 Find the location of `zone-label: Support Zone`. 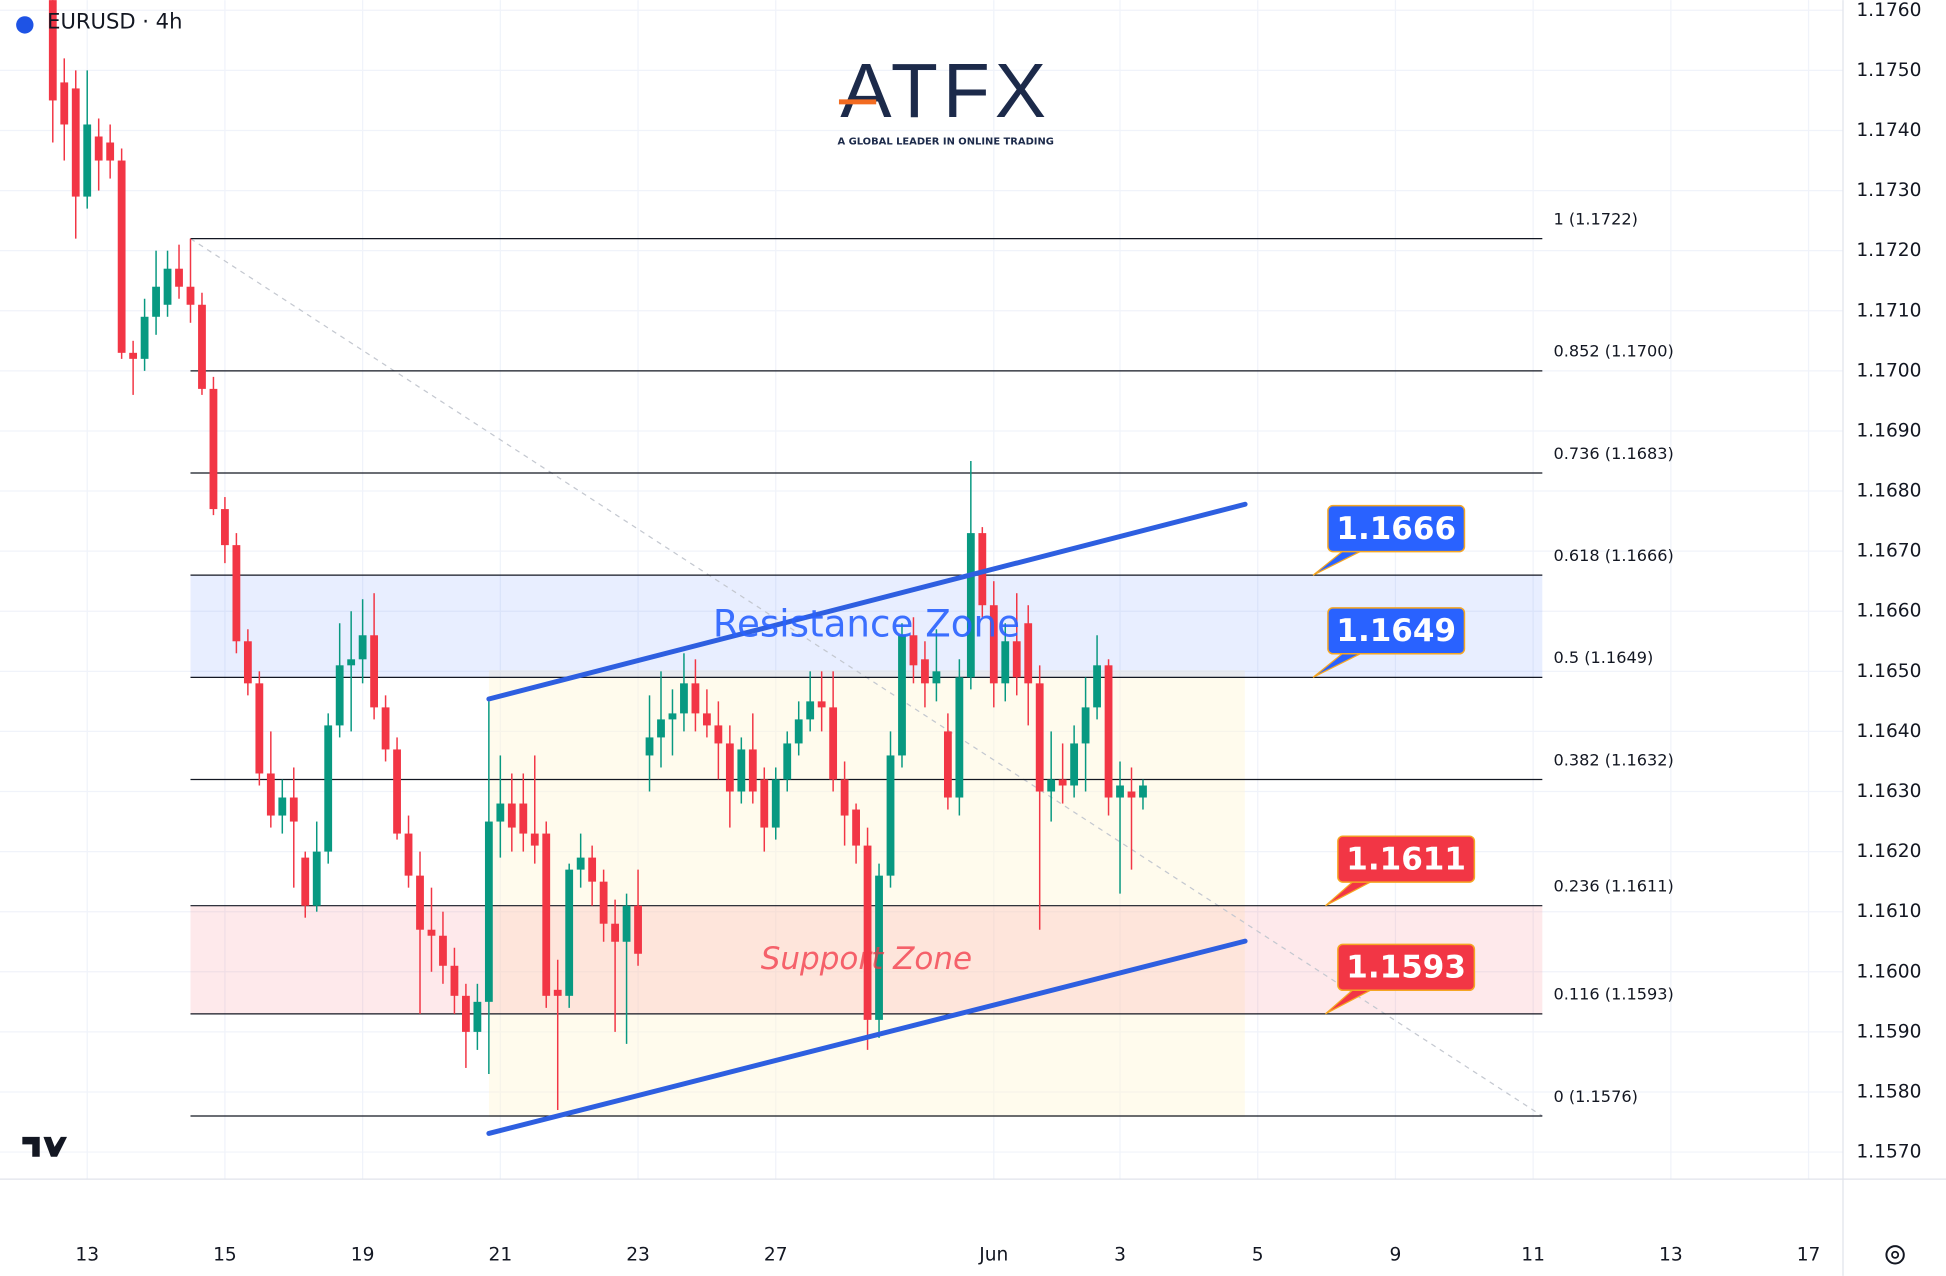

zone-label: Support Zone is located at coordinates (866, 959).